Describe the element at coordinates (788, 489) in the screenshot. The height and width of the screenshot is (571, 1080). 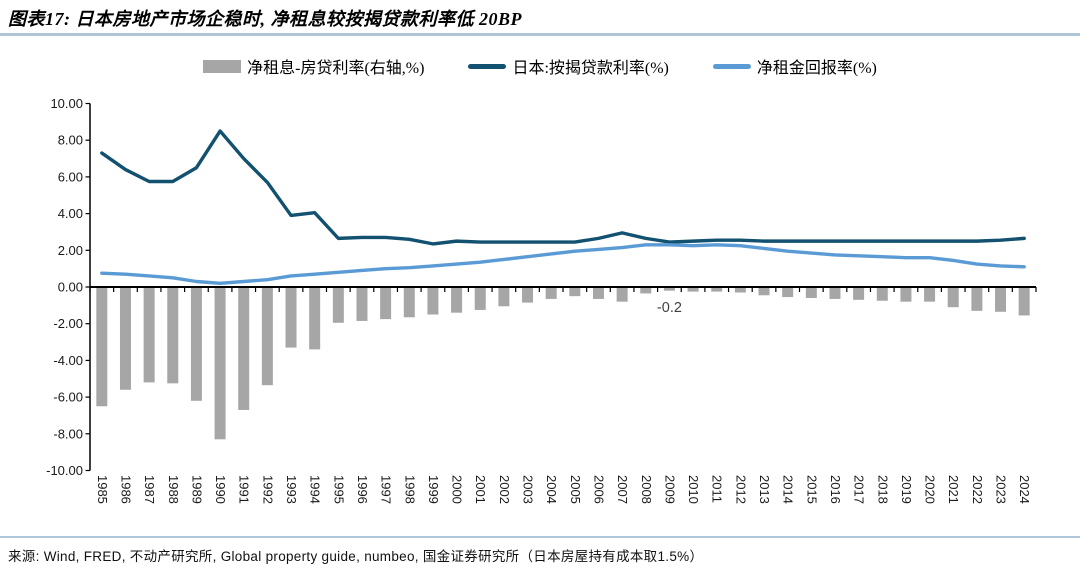
I see `x-axis-tick-label: 2014` at that location.